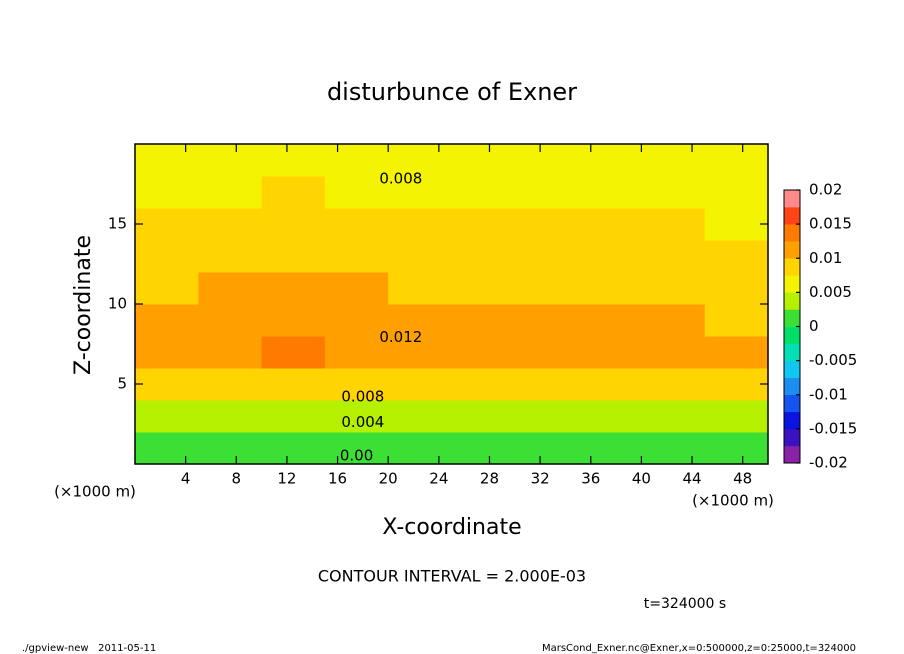 The width and height of the screenshot is (904, 654). What do you see at coordinates (452, 576) in the screenshot?
I see `contour-interval: CONTOUR INTERVAL = 2.000E-03` at bounding box center [452, 576].